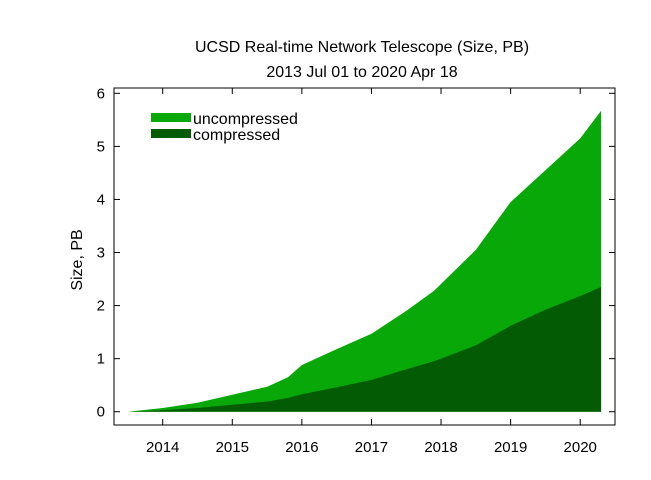 Image resolution: width=651 pixels, height=480 pixels. What do you see at coordinates (101, 412) in the screenshot?
I see `y-tick-label: 0` at bounding box center [101, 412].